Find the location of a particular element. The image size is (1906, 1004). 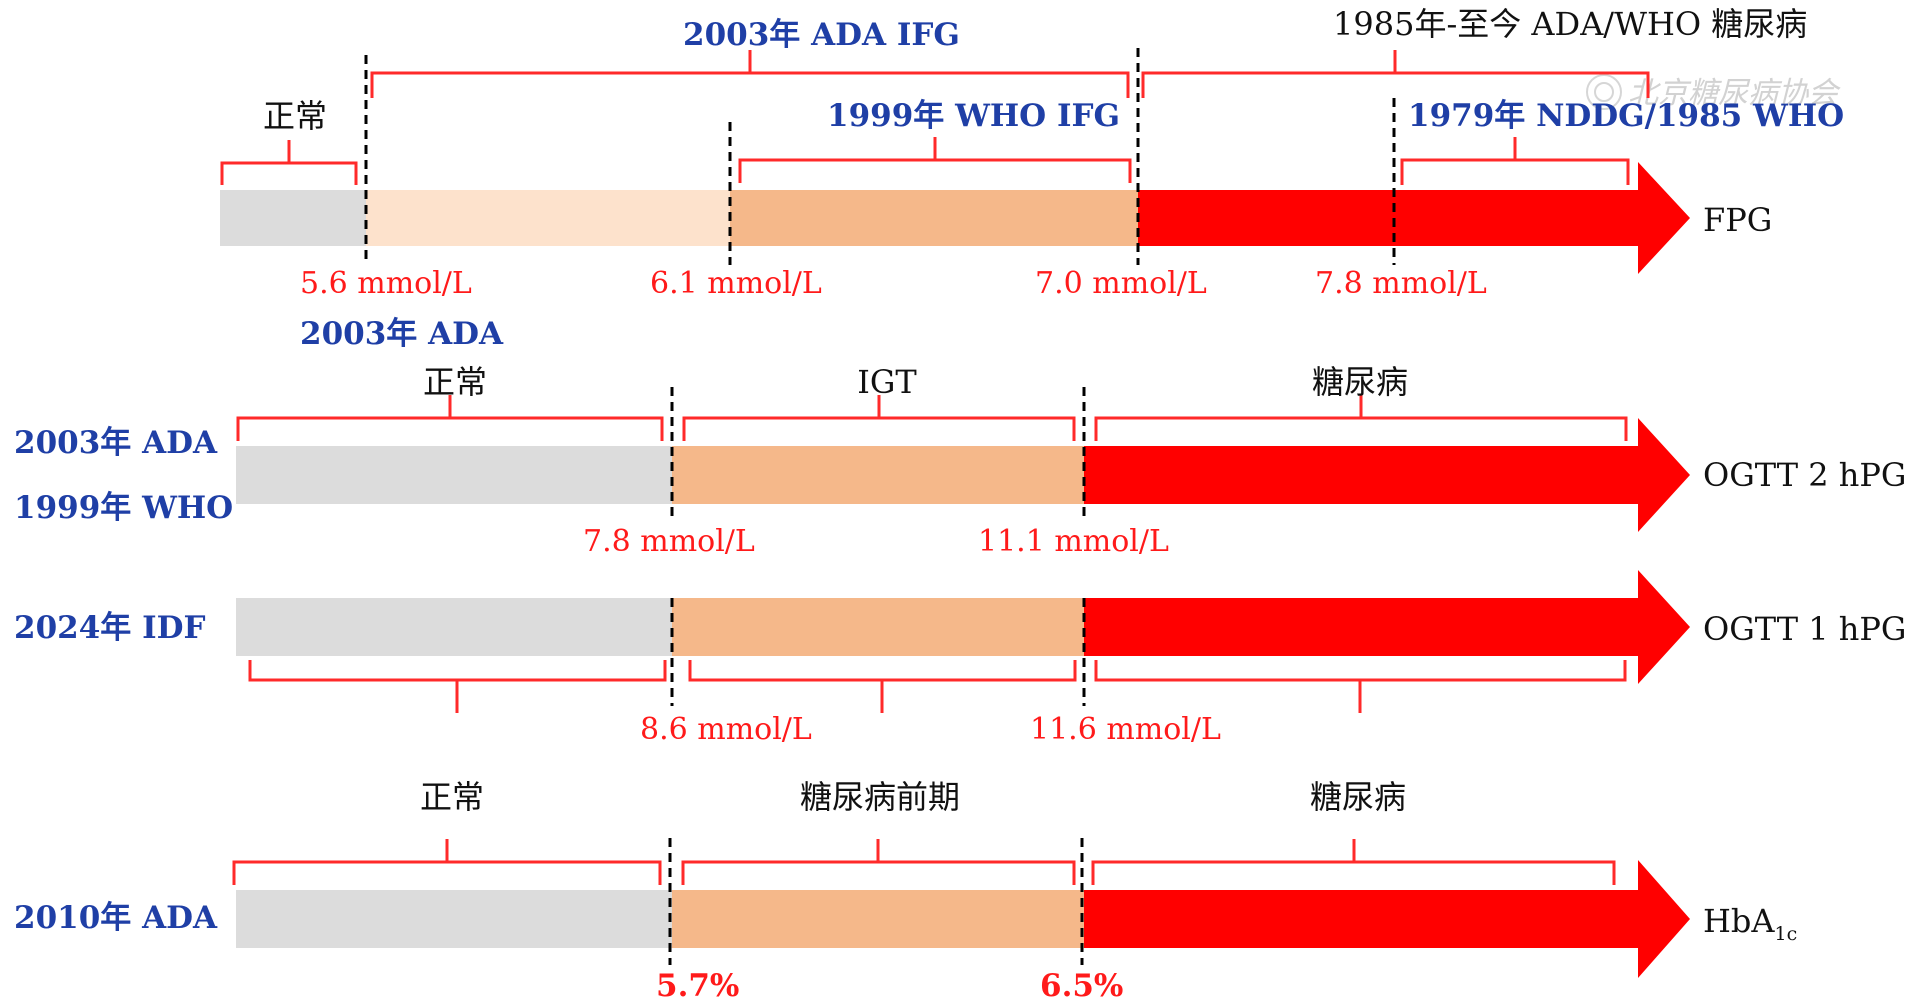

hba1c-diabetes-arrow is located at coordinates (1387, 919).